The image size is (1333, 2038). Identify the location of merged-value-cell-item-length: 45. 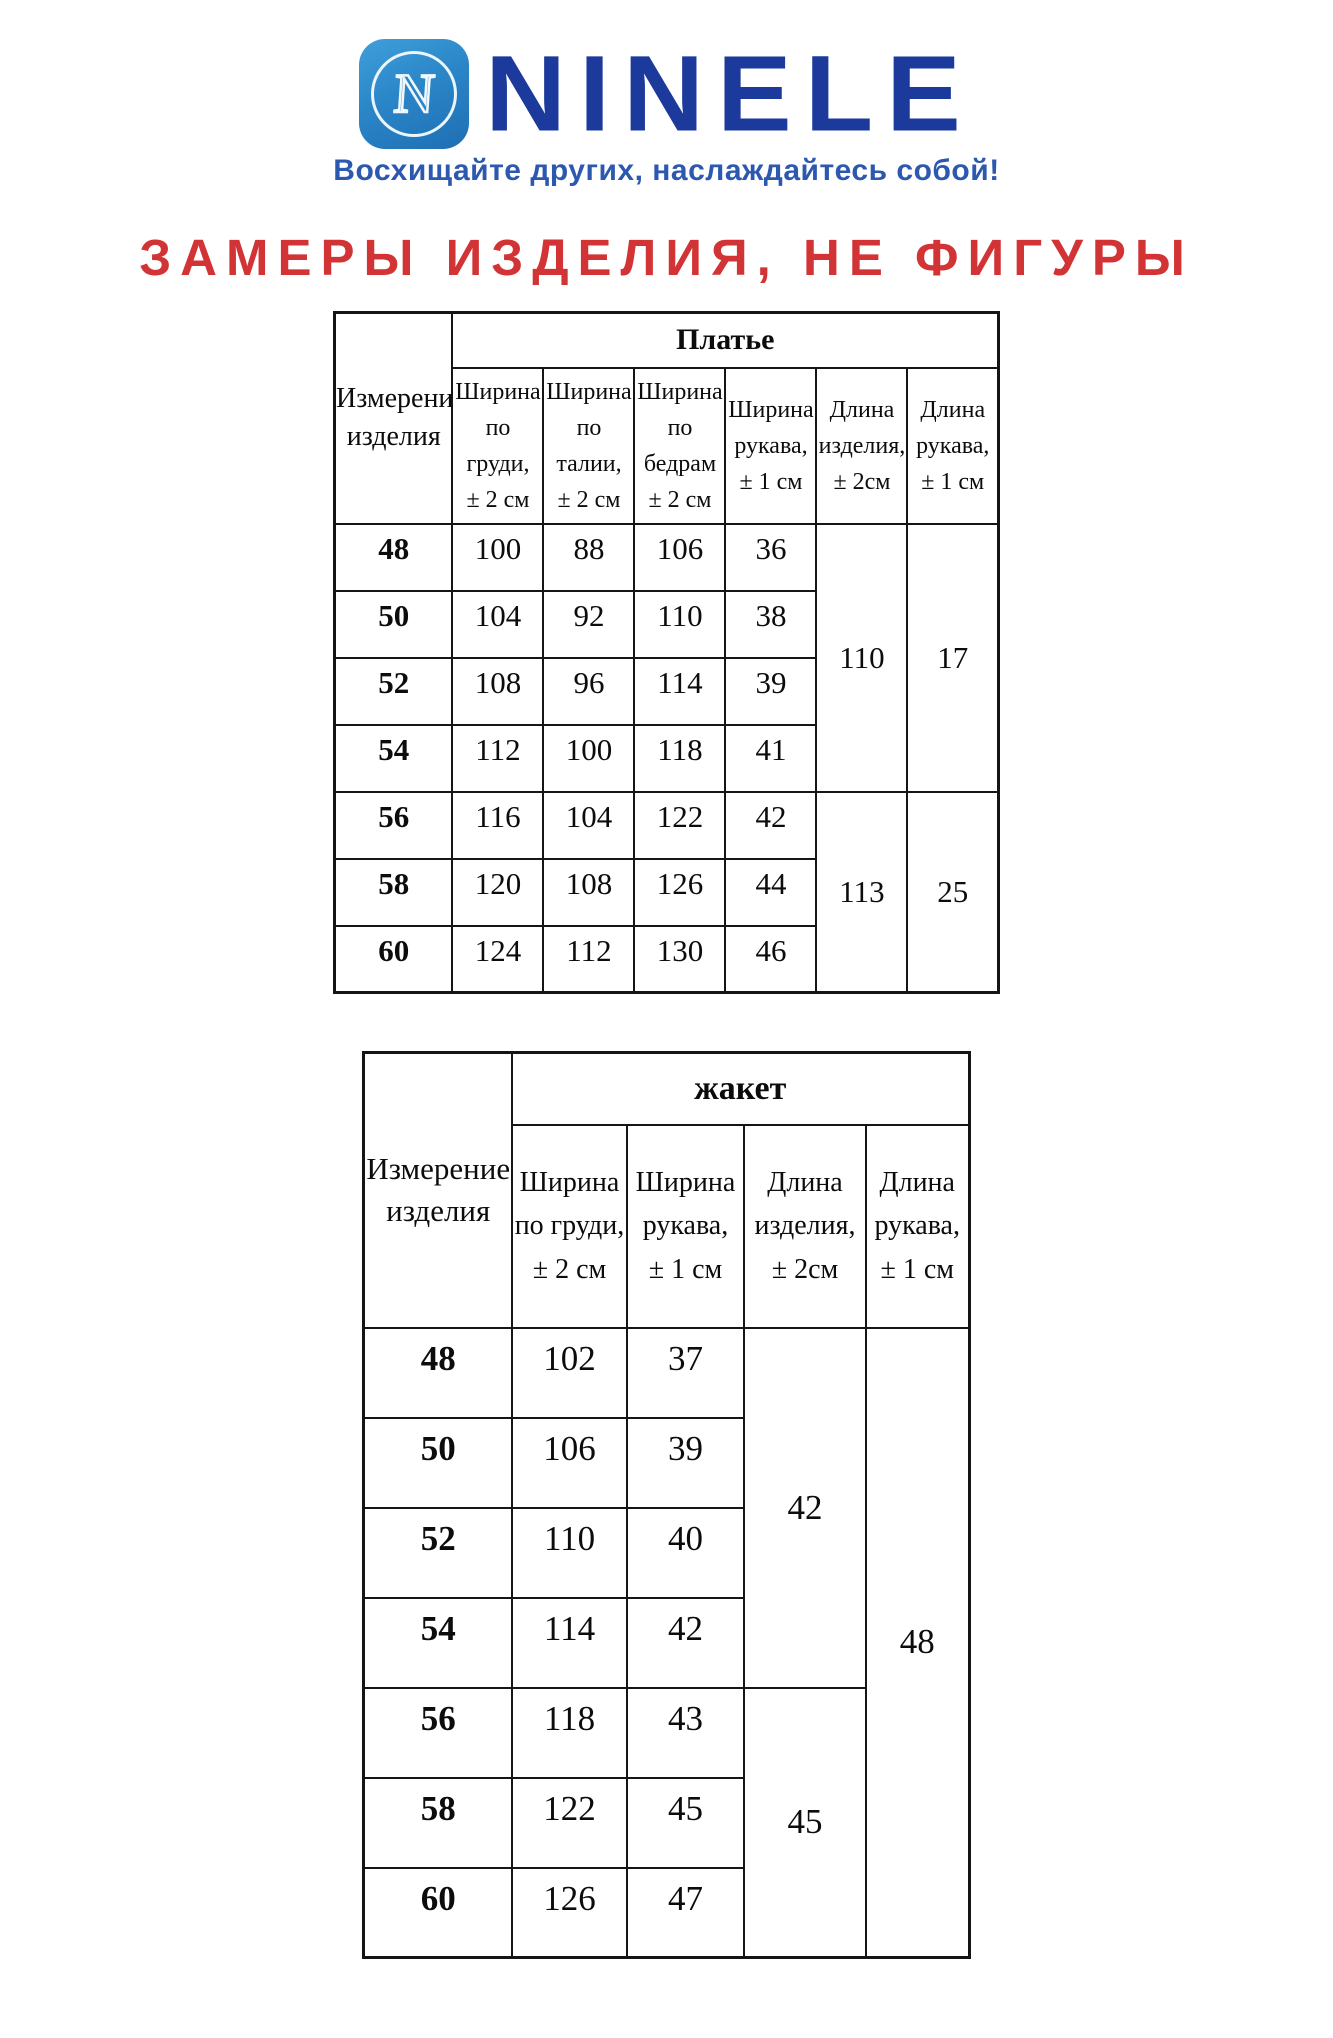
(804, 1822).